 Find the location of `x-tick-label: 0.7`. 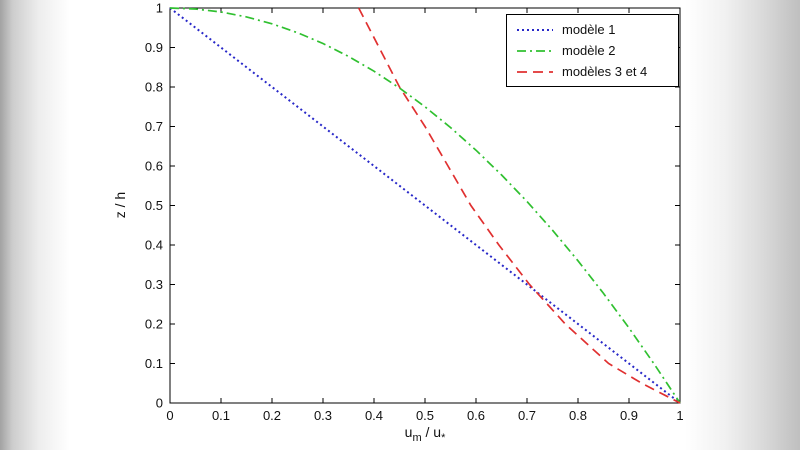

x-tick-label: 0.7 is located at coordinates (527, 415).